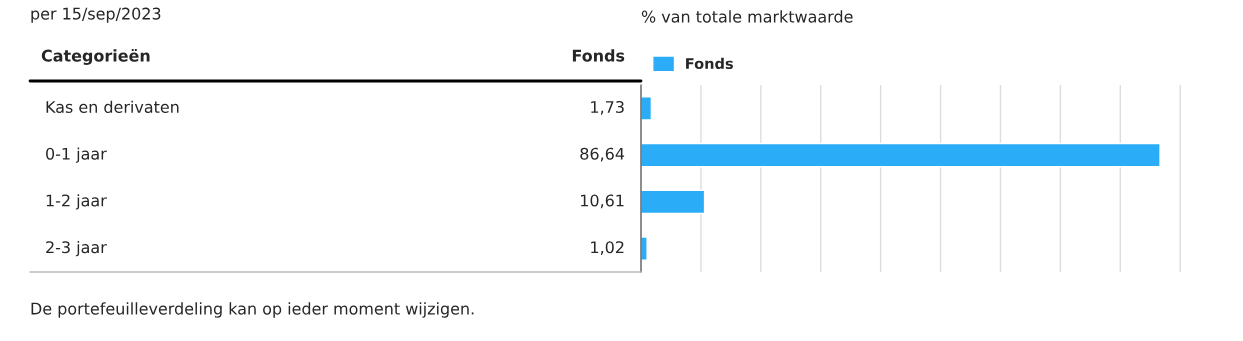 The image size is (1243, 341). I want to click on legend-label: Fonds, so click(709, 63).